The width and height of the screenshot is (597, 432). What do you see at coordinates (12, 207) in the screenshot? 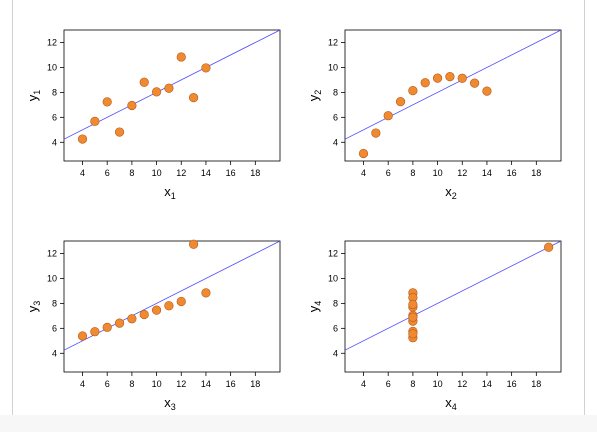
I see `frame-left-border` at bounding box center [12, 207].